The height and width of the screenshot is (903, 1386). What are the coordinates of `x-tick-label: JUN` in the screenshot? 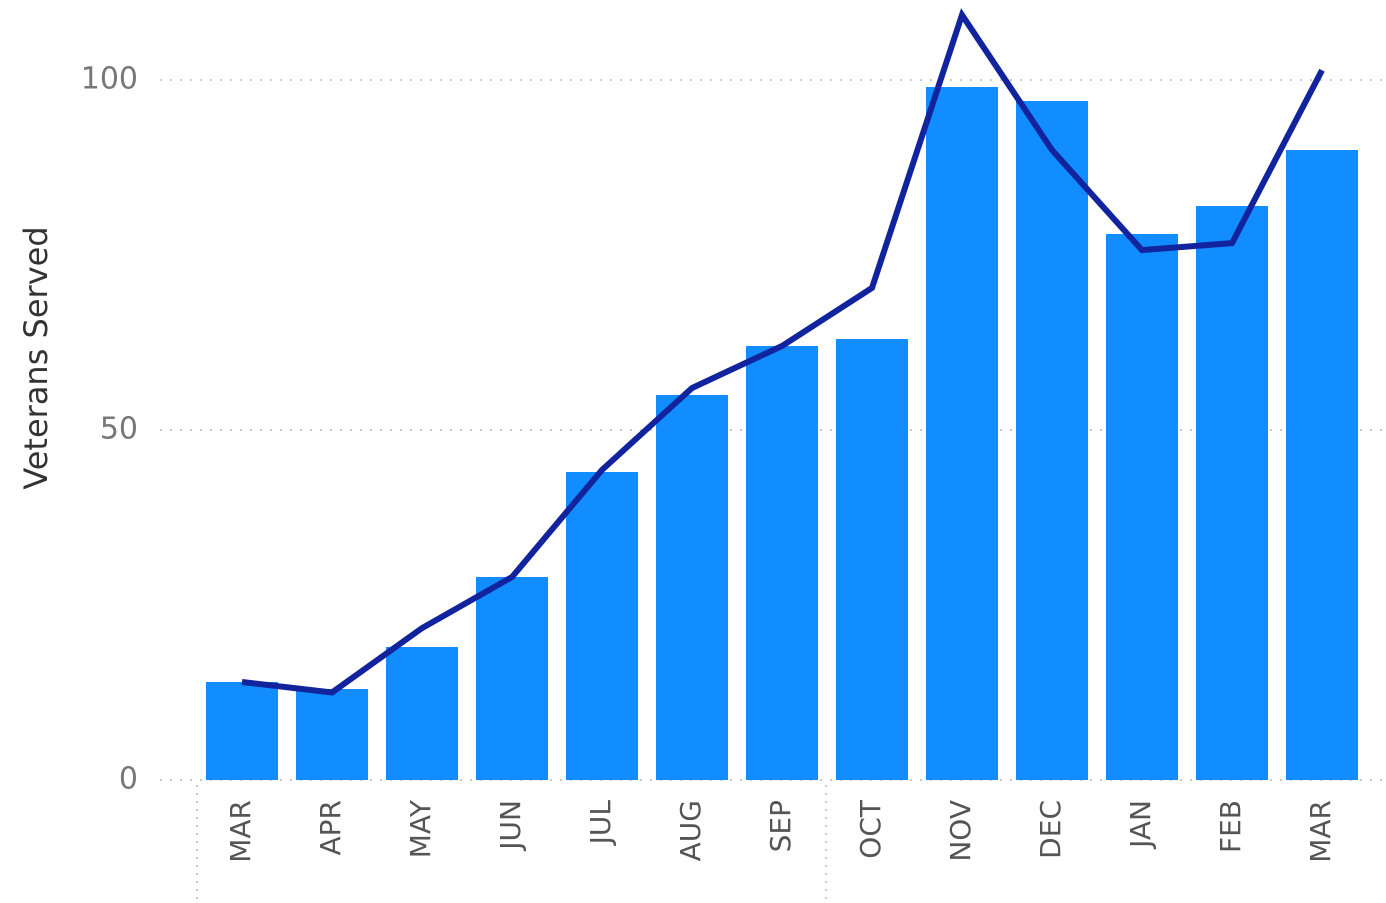 It's located at (510, 826).